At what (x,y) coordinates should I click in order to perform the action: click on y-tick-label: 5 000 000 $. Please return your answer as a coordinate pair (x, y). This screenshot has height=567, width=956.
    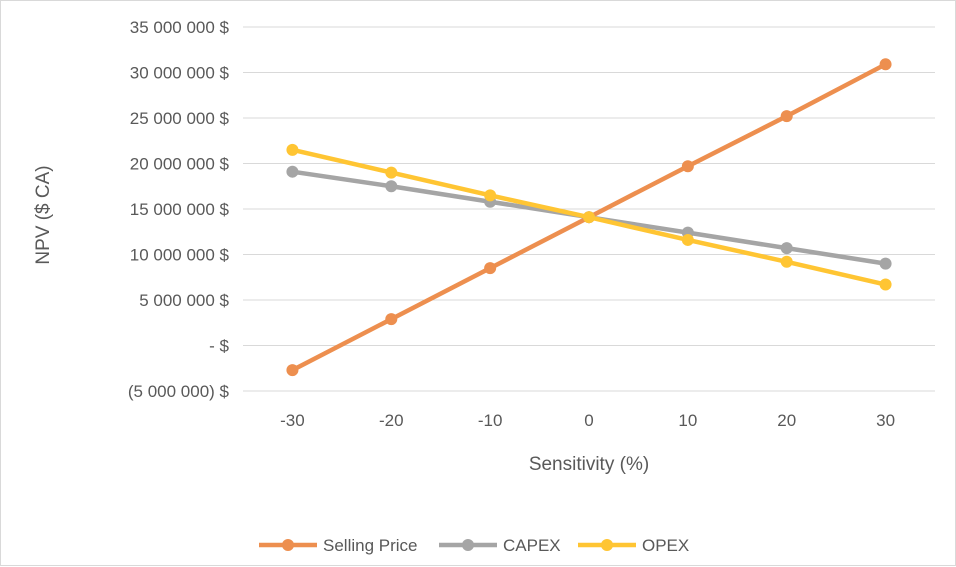
    Looking at the image, I should click on (184, 300).